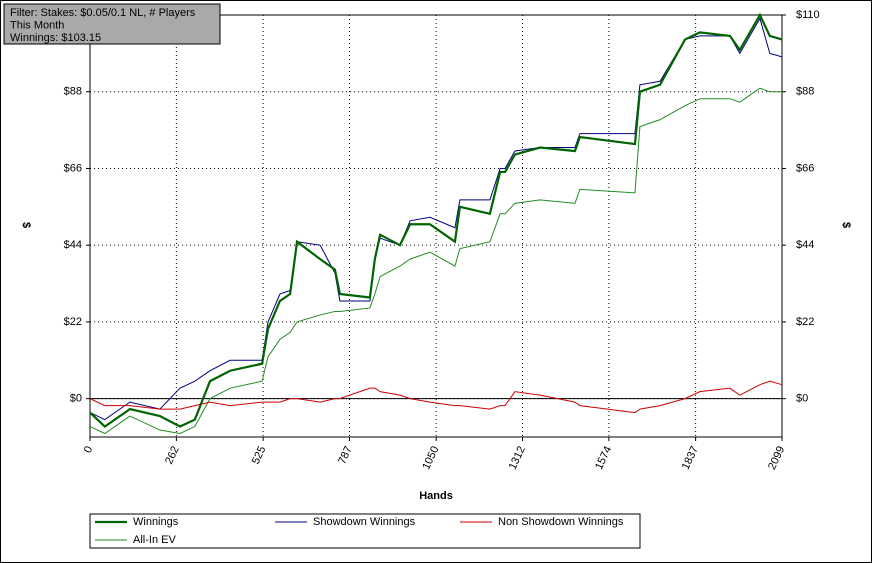  What do you see at coordinates (88, 449) in the screenshot?
I see `x-tick-label: 0` at bounding box center [88, 449].